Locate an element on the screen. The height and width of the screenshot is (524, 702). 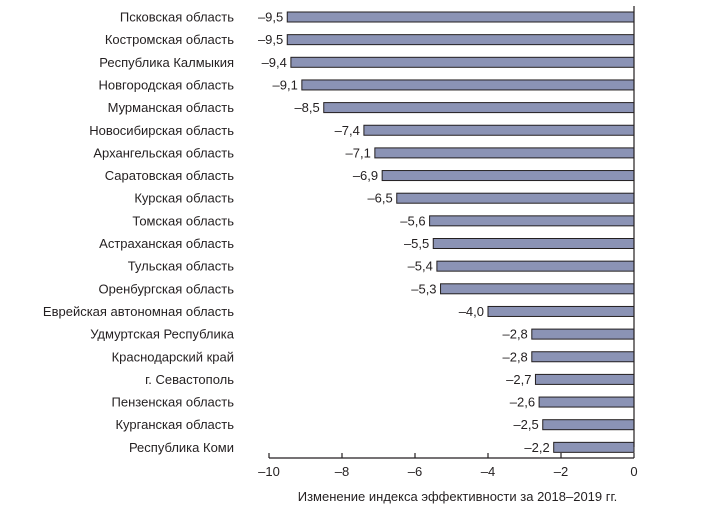
value-label: –2,5 is located at coordinates (525, 424).